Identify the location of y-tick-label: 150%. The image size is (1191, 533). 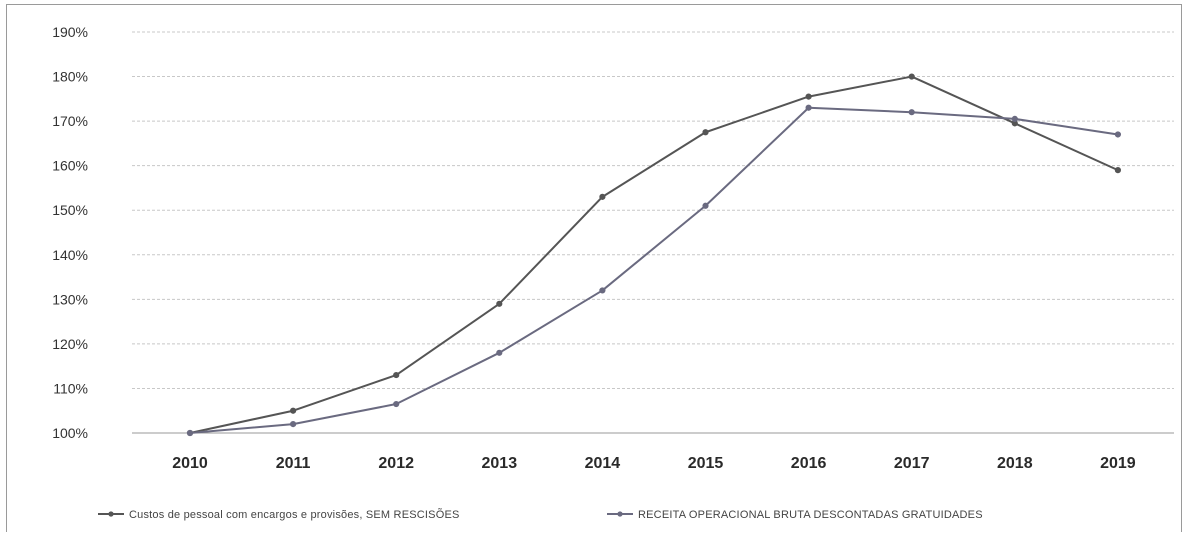
(70, 210).